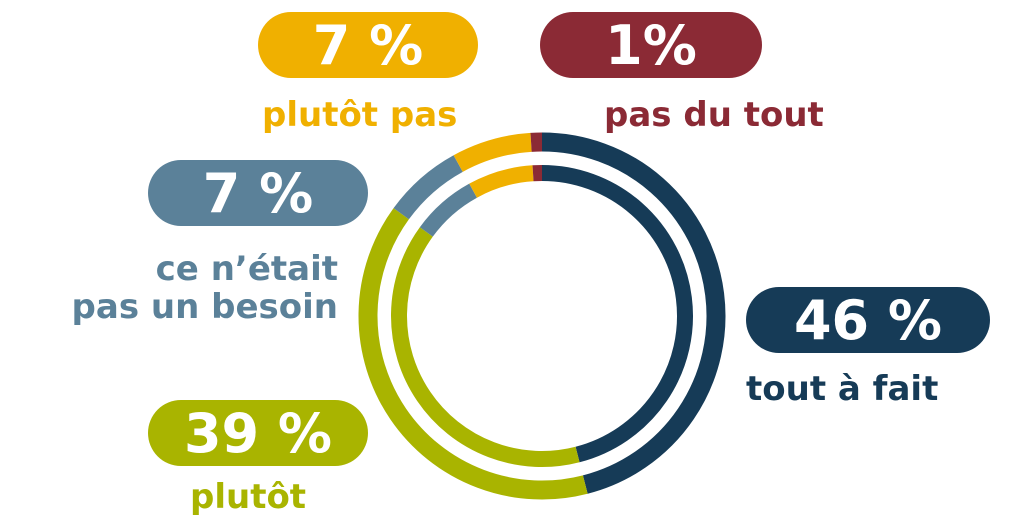  I want to click on value-pill: 39 %, so click(258, 433).